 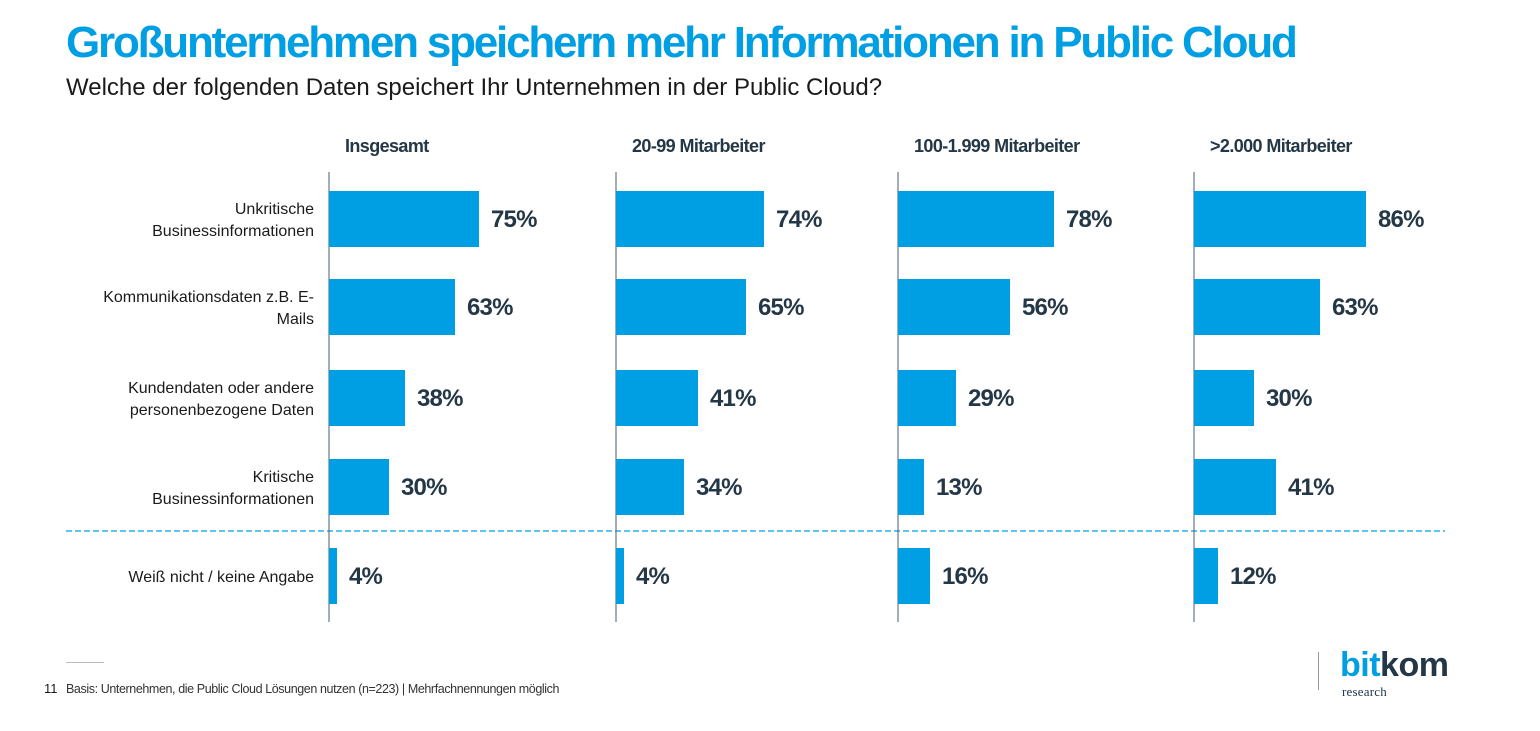 What do you see at coordinates (367, 398) in the screenshot?
I see `bar-s1-r3` at bounding box center [367, 398].